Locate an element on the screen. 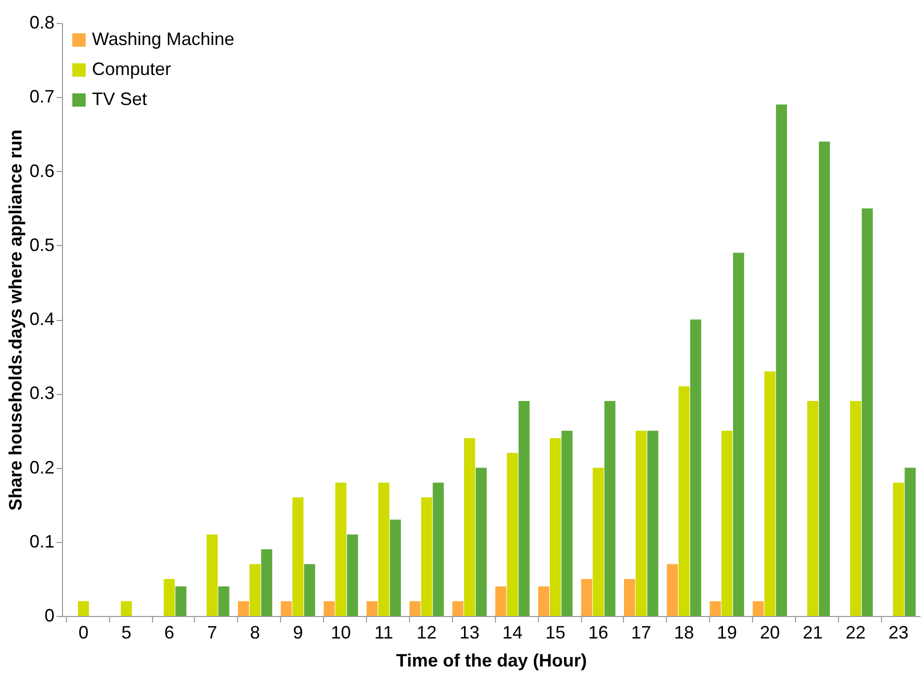  x-tick-label: 14 is located at coordinates (512, 632).